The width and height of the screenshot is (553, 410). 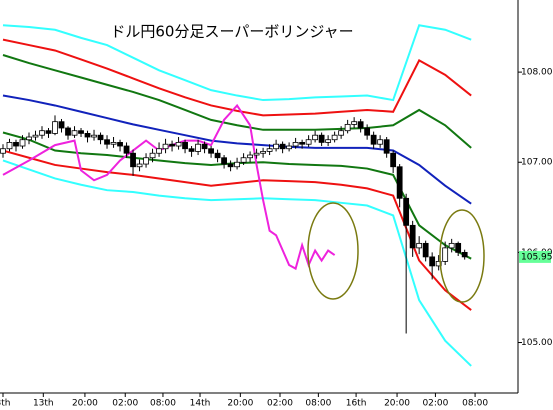 What do you see at coordinates (537, 343) in the screenshot?
I see `y-tick-label: 105.00` at bounding box center [537, 343].